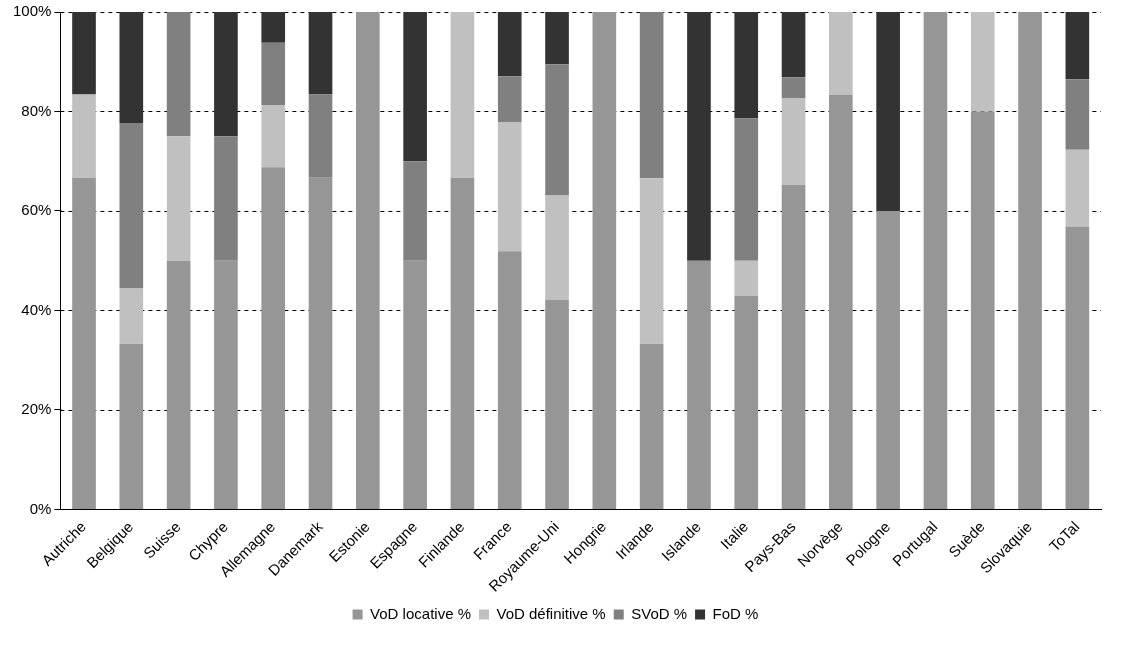  What do you see at coordinates (36, 309) in the screenshot?
I see `y-tick-label: 40%` at bounding box center [36, 309].